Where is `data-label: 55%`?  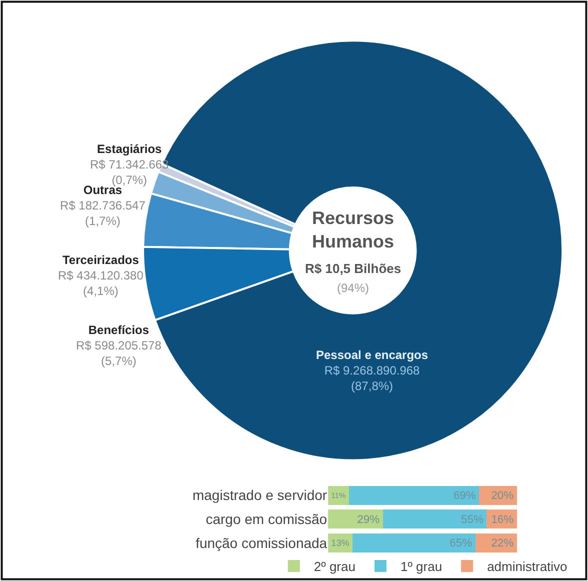
data-label: 55% is located at coordinates (472, 520).